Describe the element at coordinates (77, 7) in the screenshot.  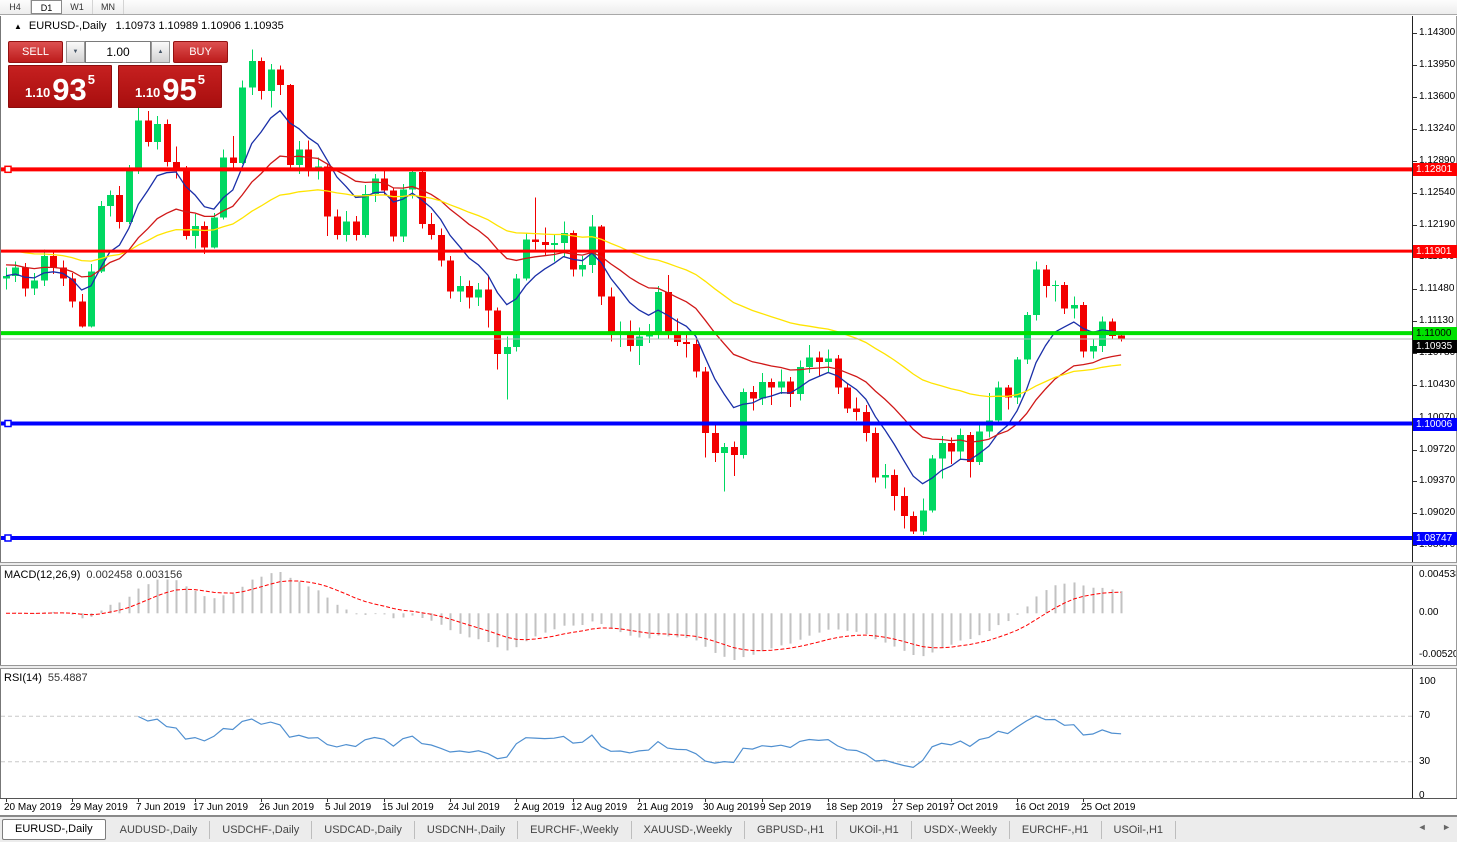
I see `timeframe-button-w1: W1` at that location.